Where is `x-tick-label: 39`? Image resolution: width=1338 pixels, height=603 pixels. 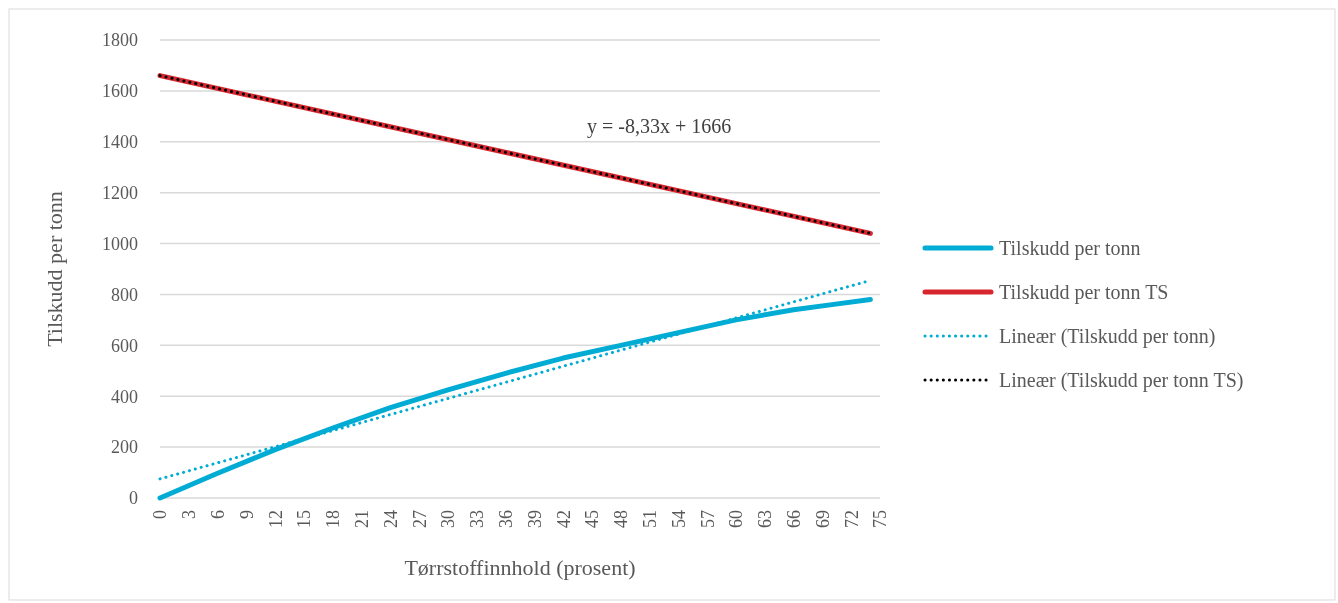
x-tick-label: 39 is located at coordinates (534, 519).